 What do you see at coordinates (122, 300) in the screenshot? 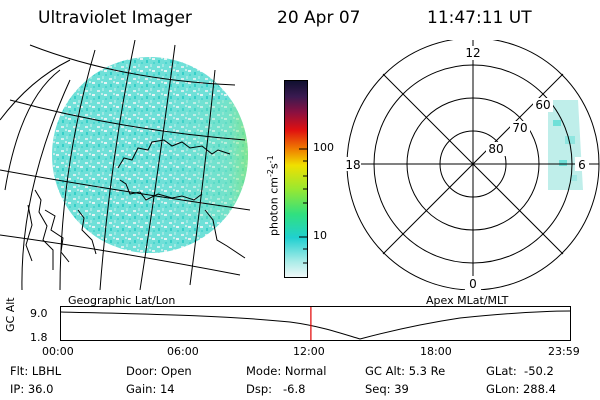
I see `geographic-label: Geographic Lat/Lon` at bounding box center [122, 300].